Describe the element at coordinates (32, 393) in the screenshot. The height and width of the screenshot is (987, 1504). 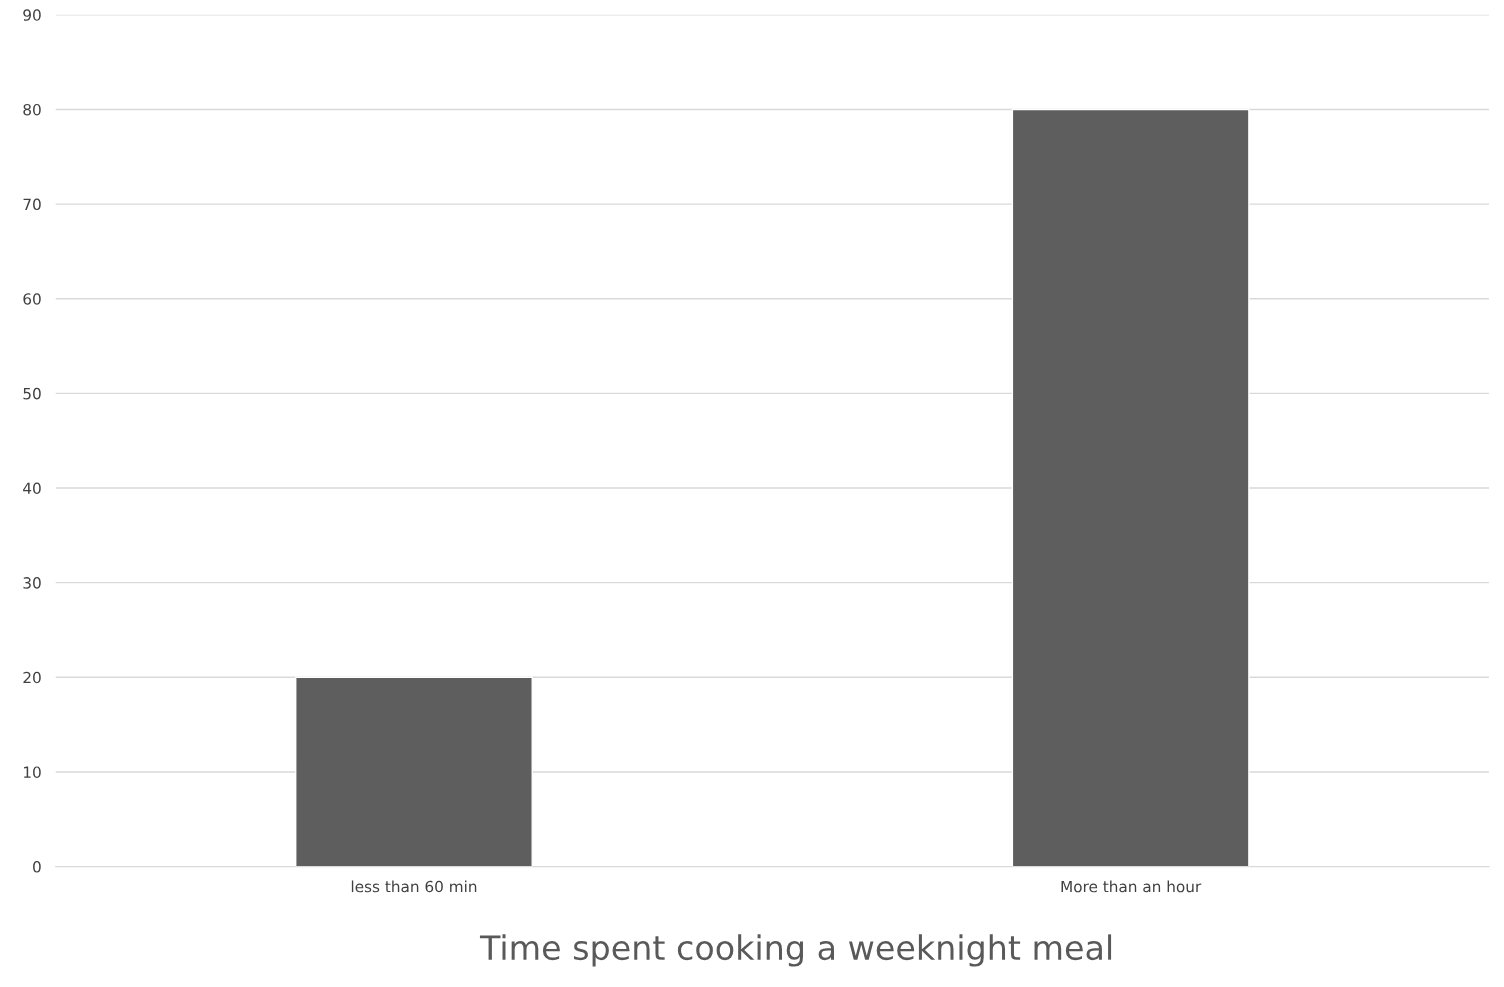
I see `y-tick-label: 50` at that location.